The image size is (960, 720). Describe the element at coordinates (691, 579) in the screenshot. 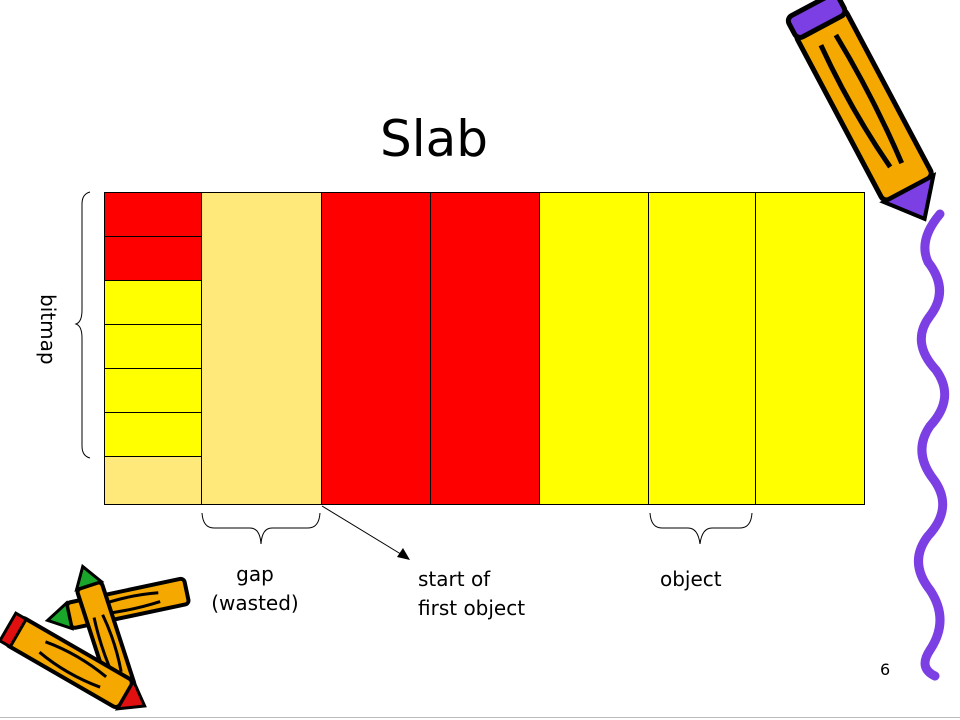

I see `object-label: object` at that location.